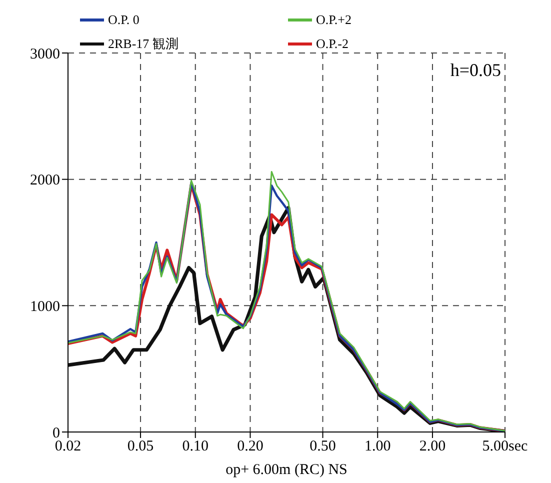 This screenshot has width=551, height=483. What do you see at coordinates (333, 43) in the screenshot?
I see `legend-label: O.P.-2` at bounding box center [333, 43].